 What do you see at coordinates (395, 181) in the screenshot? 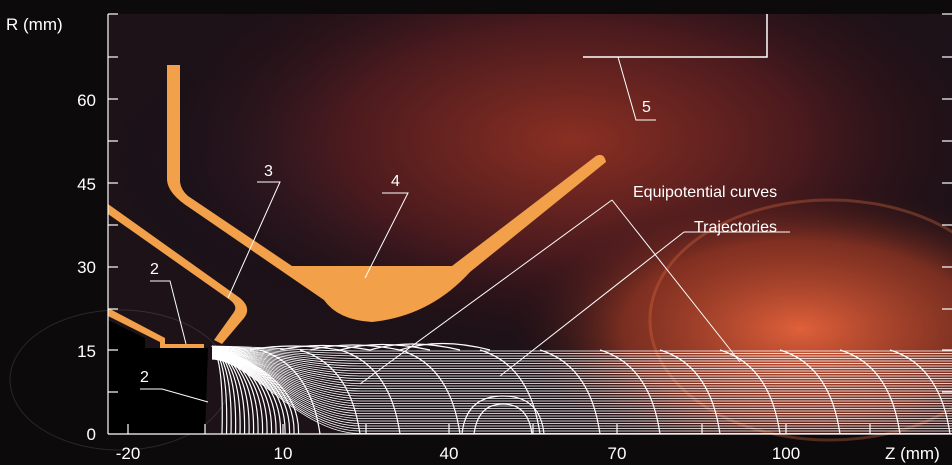
I see `label-part-4: 4` at bounding box center [395, 181].